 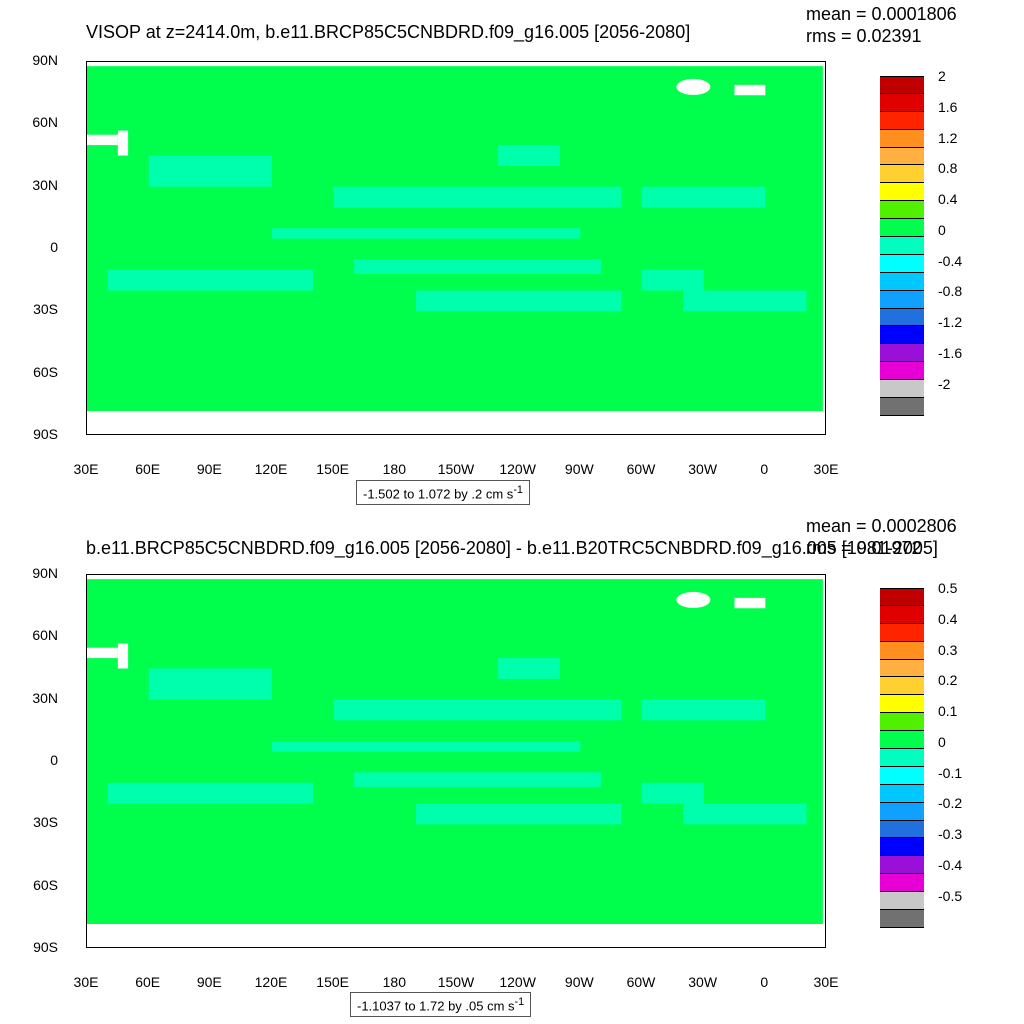 I want to click on y-tick-label: 90N, so click(x=45, y=60).